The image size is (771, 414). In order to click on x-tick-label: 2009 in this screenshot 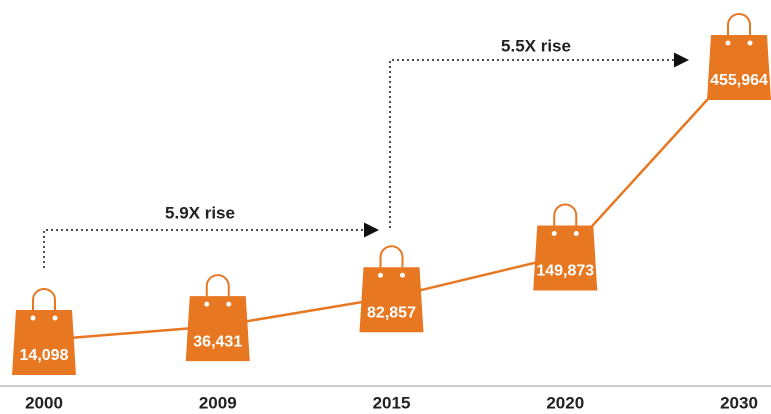, I will do `click(218, 402)`.